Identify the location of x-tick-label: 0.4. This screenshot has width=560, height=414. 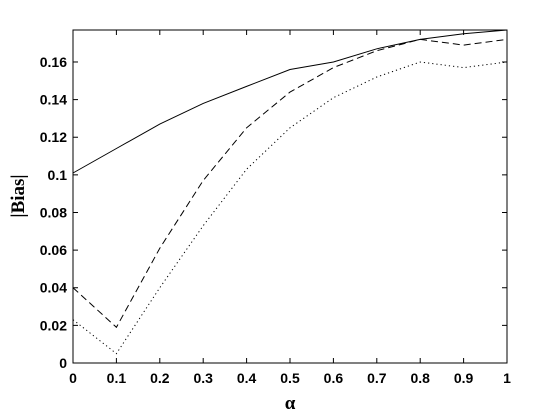
(247, 378).